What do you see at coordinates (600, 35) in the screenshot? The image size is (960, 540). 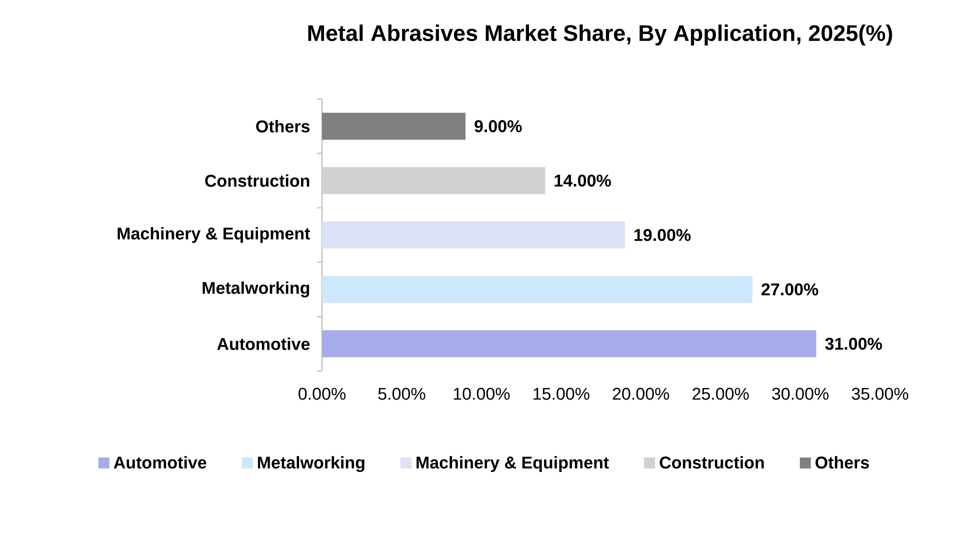 I see `chart-title: Metal Abrasives Market Share, By Application, 2025(%)` at bounding box center [600, 35].